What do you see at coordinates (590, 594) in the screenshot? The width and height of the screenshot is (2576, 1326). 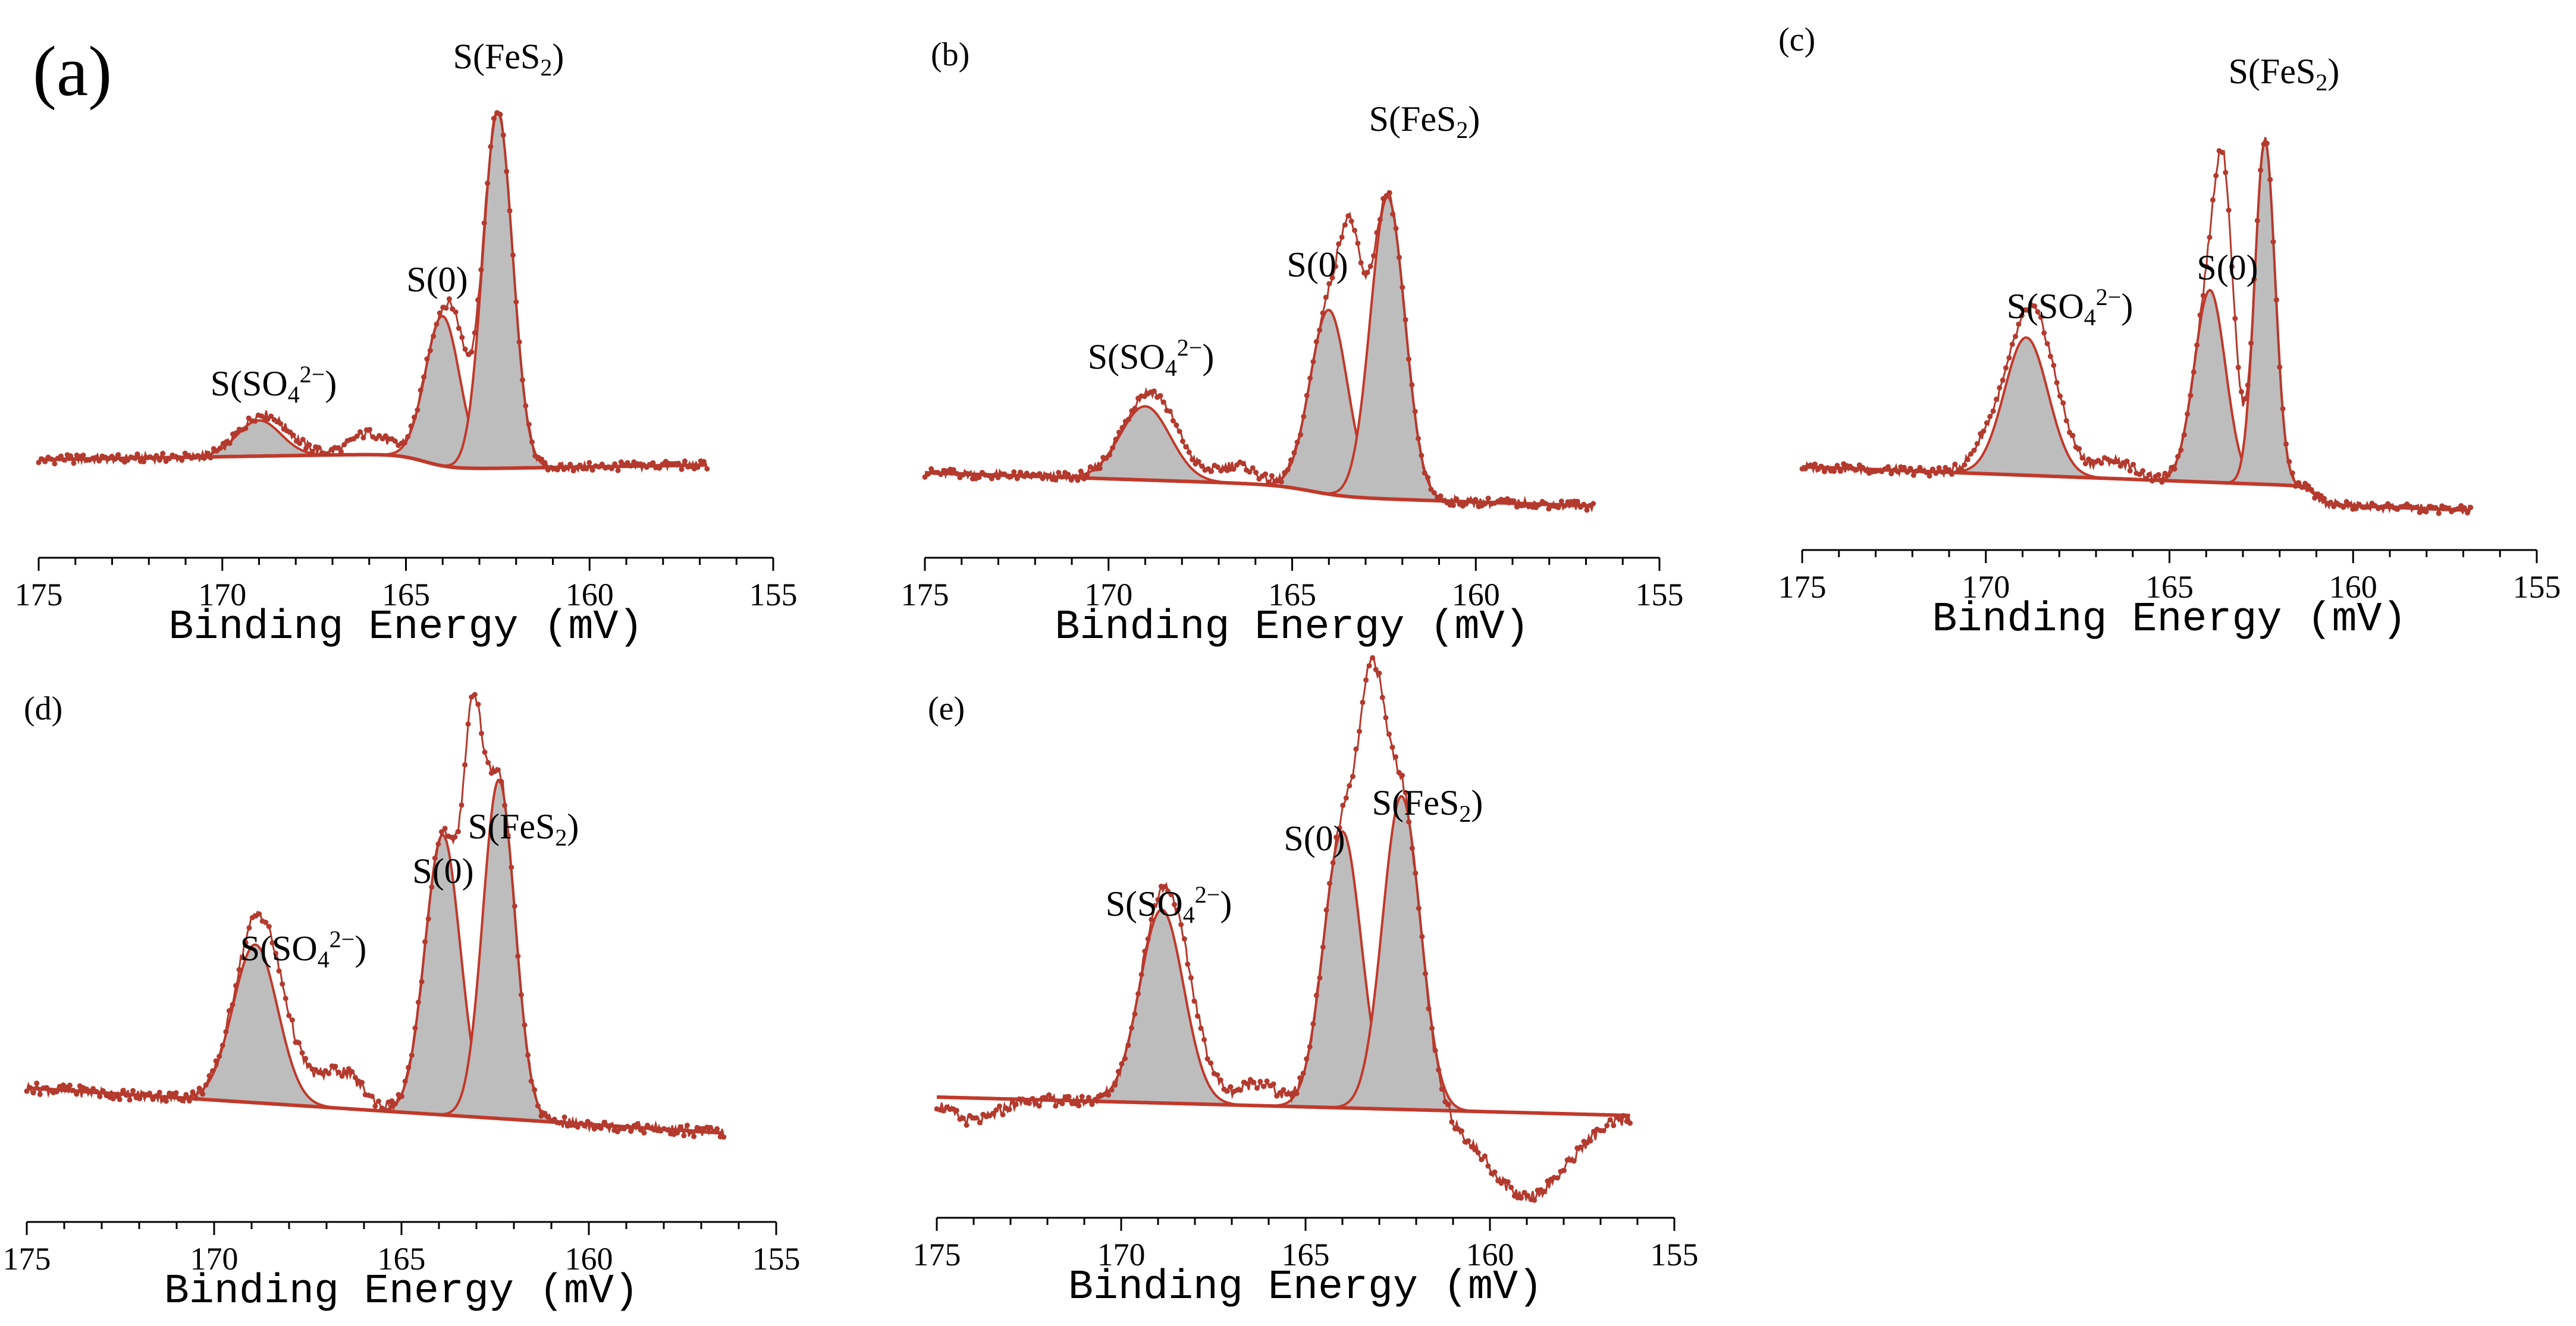 I see `x-tick-label: 160` at bounding box center [590, 594].